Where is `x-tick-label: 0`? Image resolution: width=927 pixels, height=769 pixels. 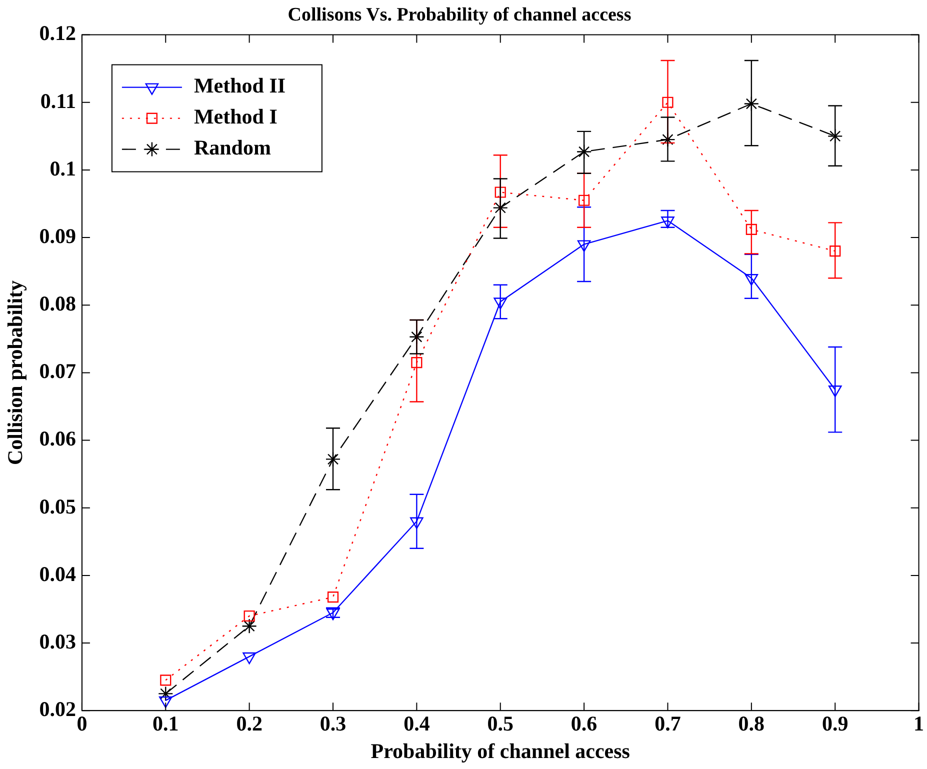
x-tick-label: 0 is located at coordinates (82, 724).